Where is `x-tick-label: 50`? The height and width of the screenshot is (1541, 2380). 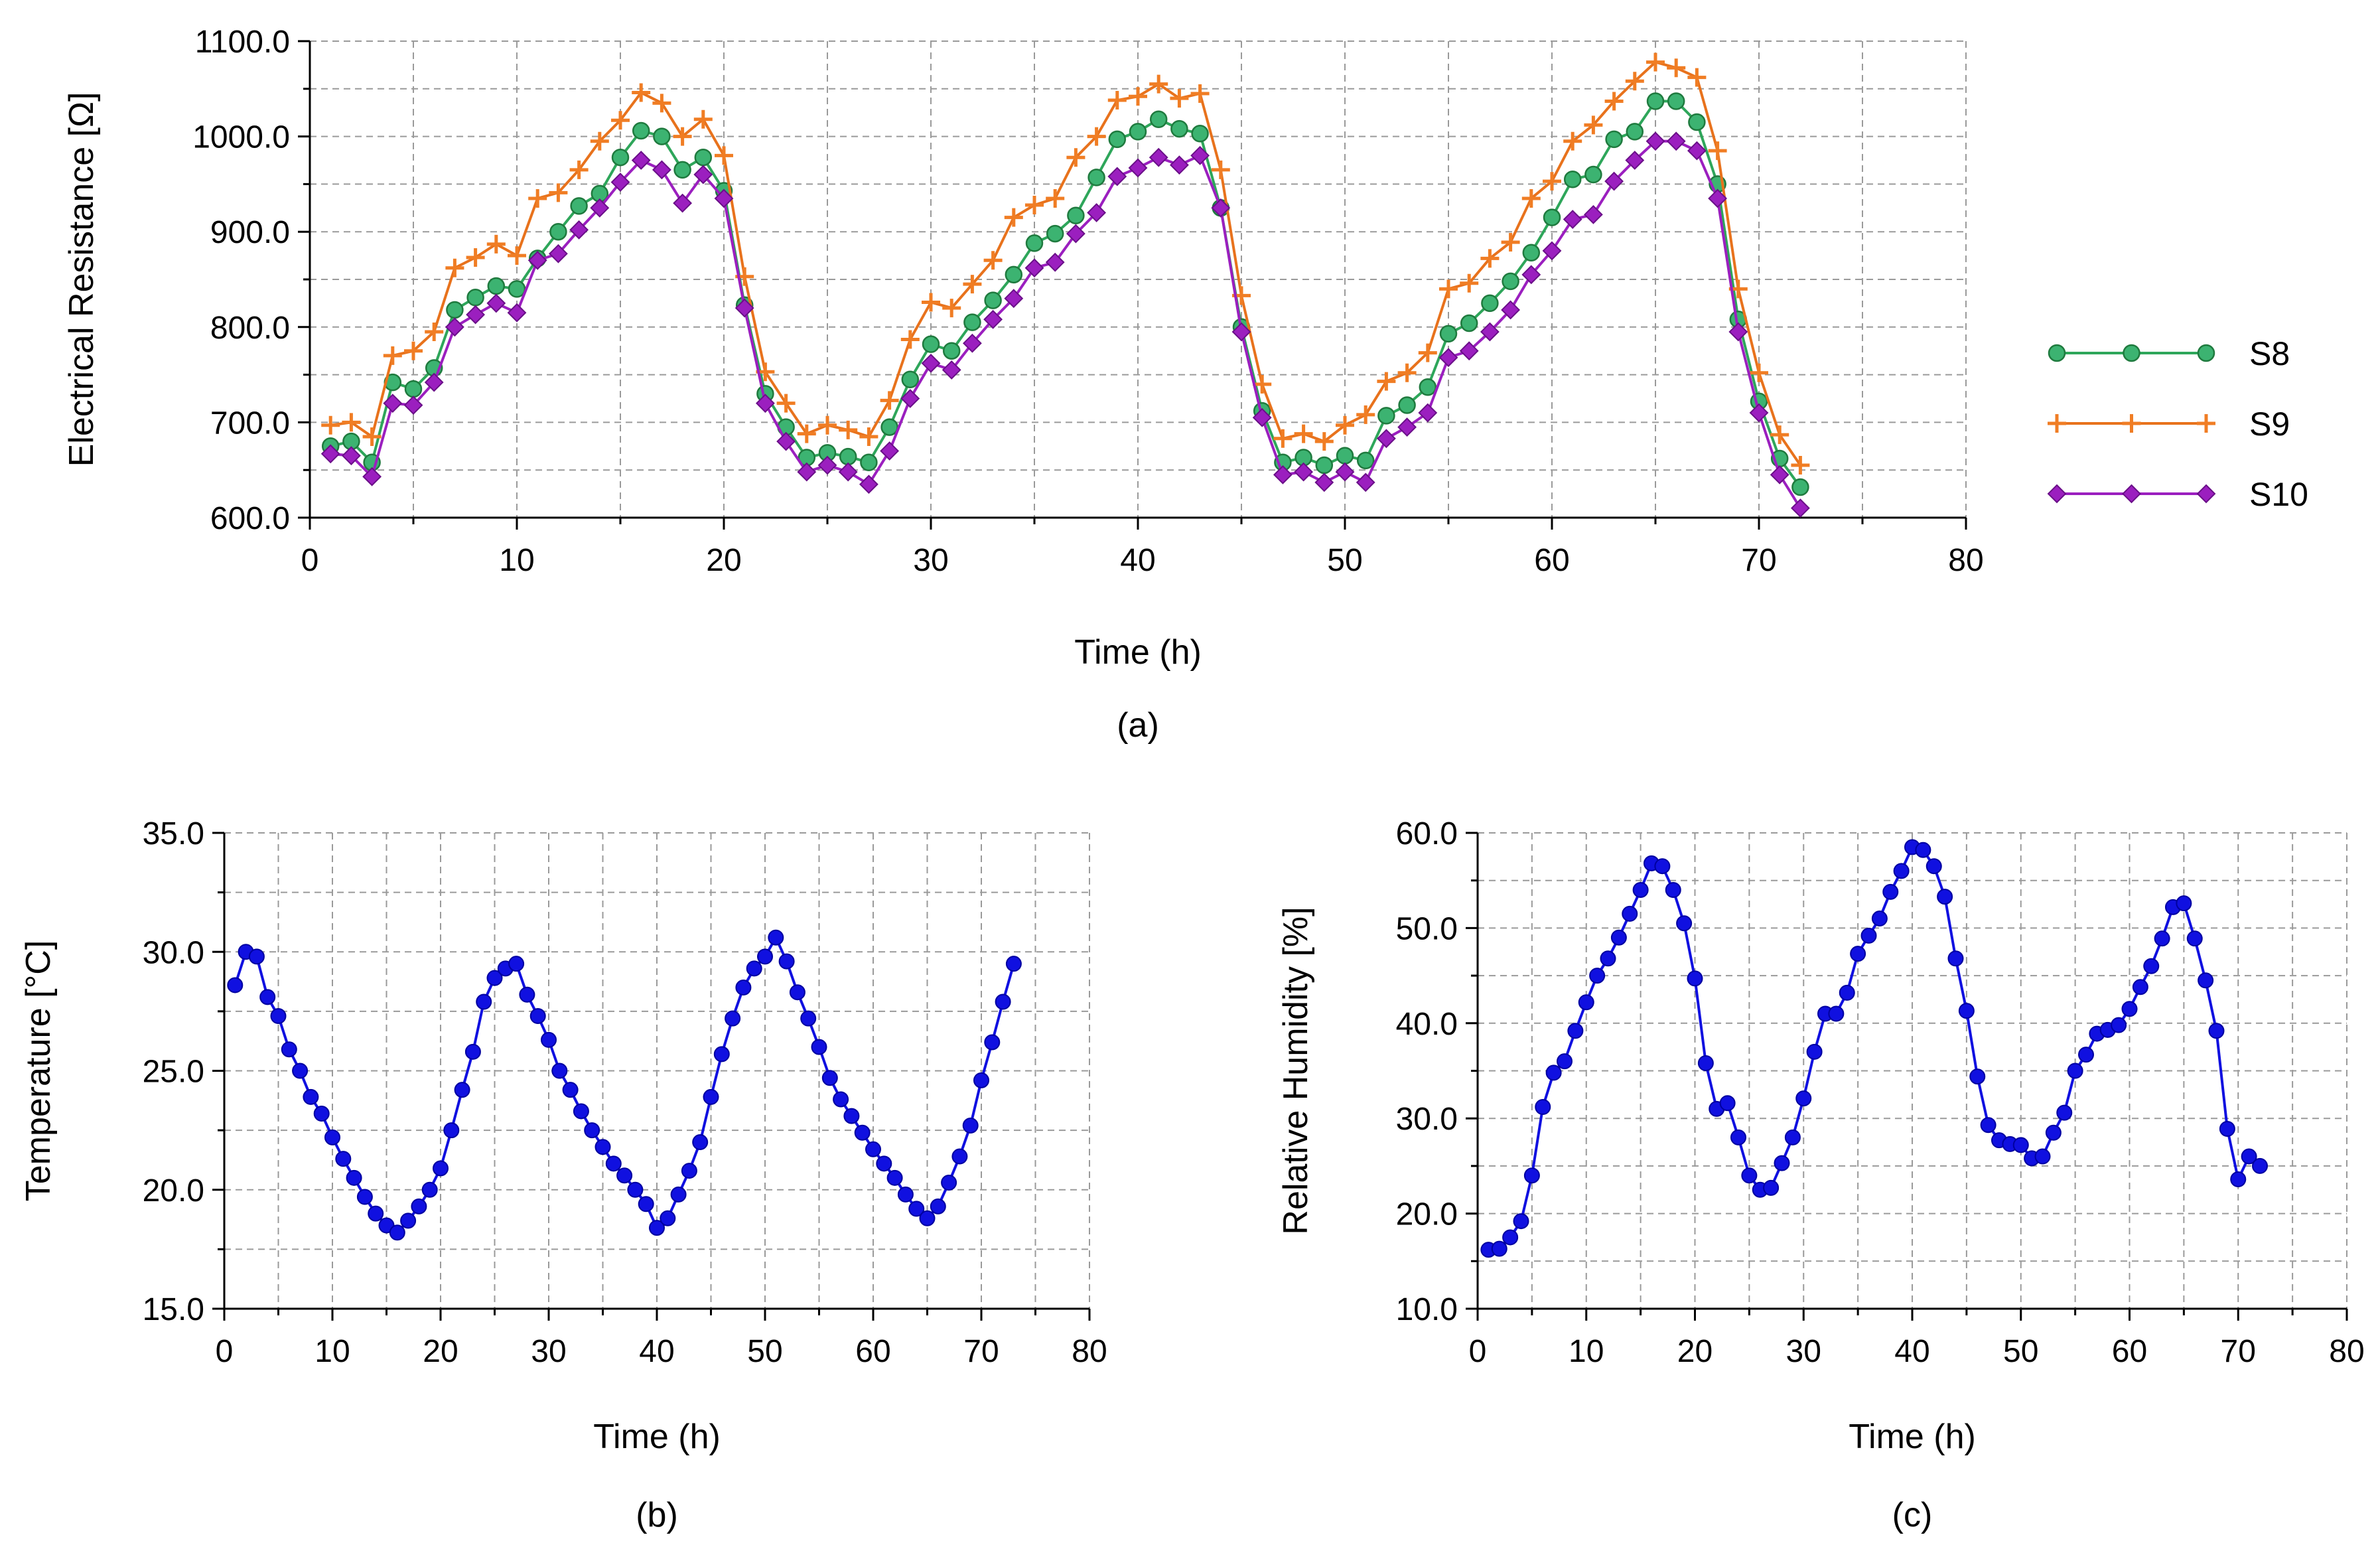
x-tick-label: 50 is located at coordinates (2020, 1351).